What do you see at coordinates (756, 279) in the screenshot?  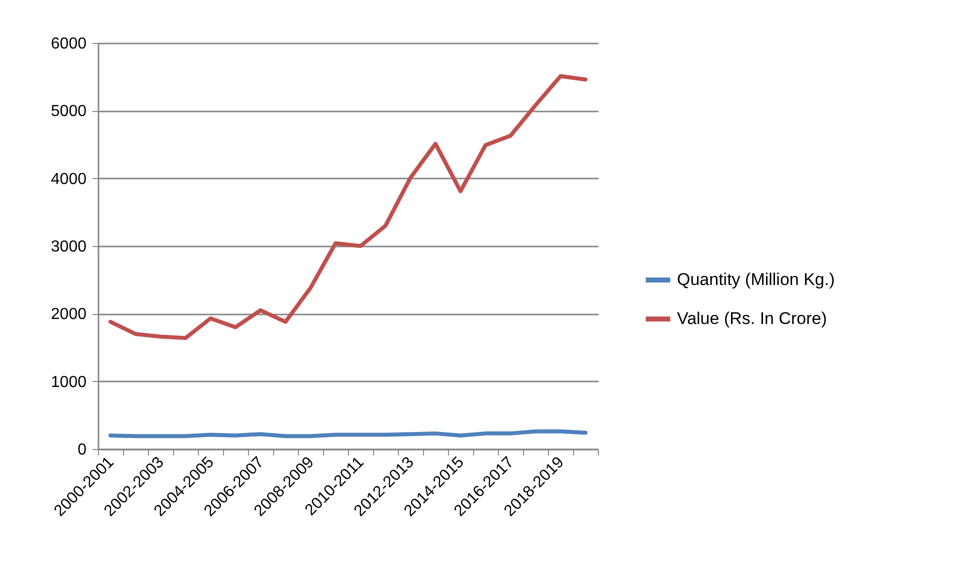 I see `legend-label: Quantity (Million Kg.)` at bounding box center [756, 279].